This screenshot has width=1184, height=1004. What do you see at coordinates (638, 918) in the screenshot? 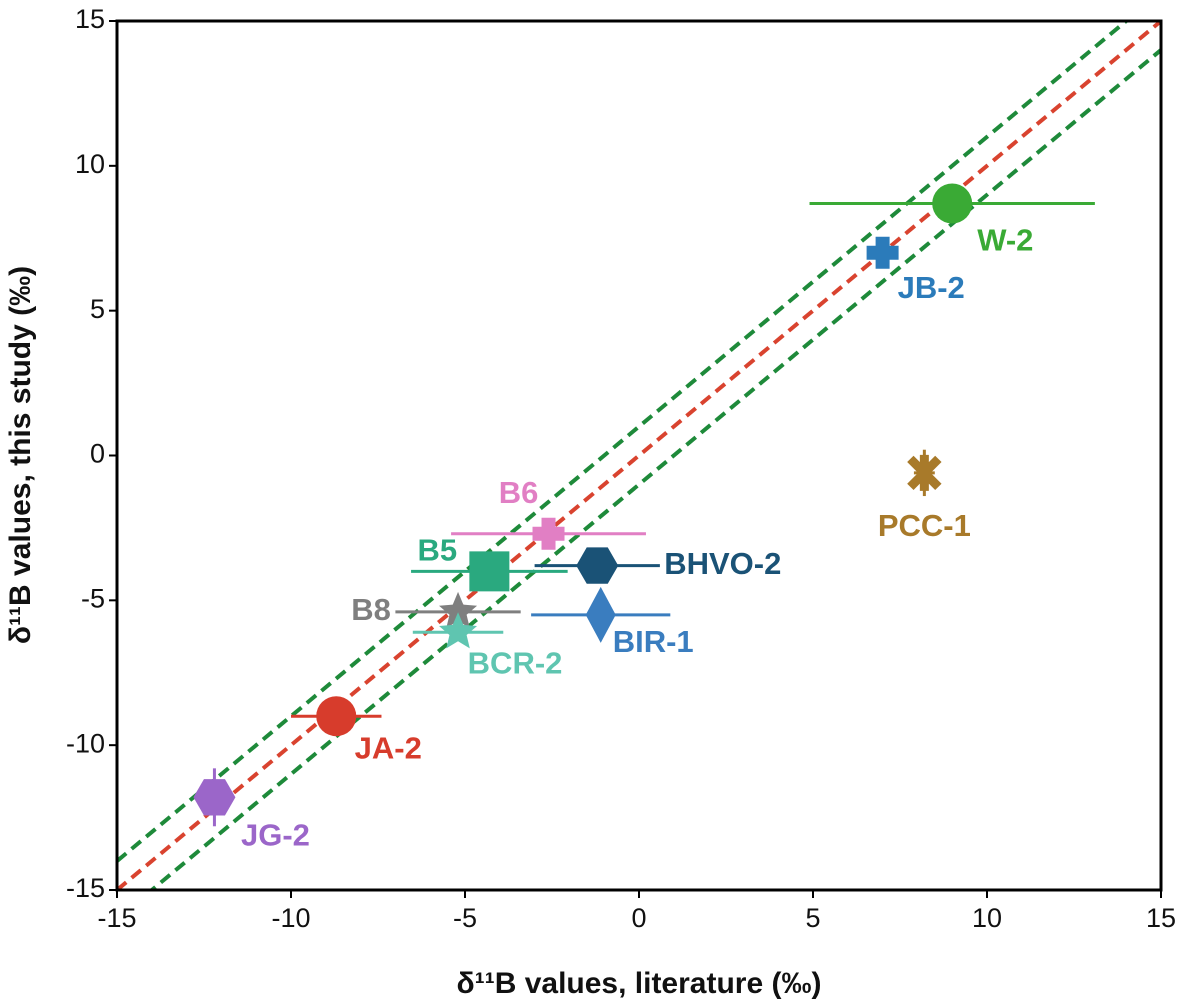
I see `x-tick-label: 0` at bounding box center [638, 918].